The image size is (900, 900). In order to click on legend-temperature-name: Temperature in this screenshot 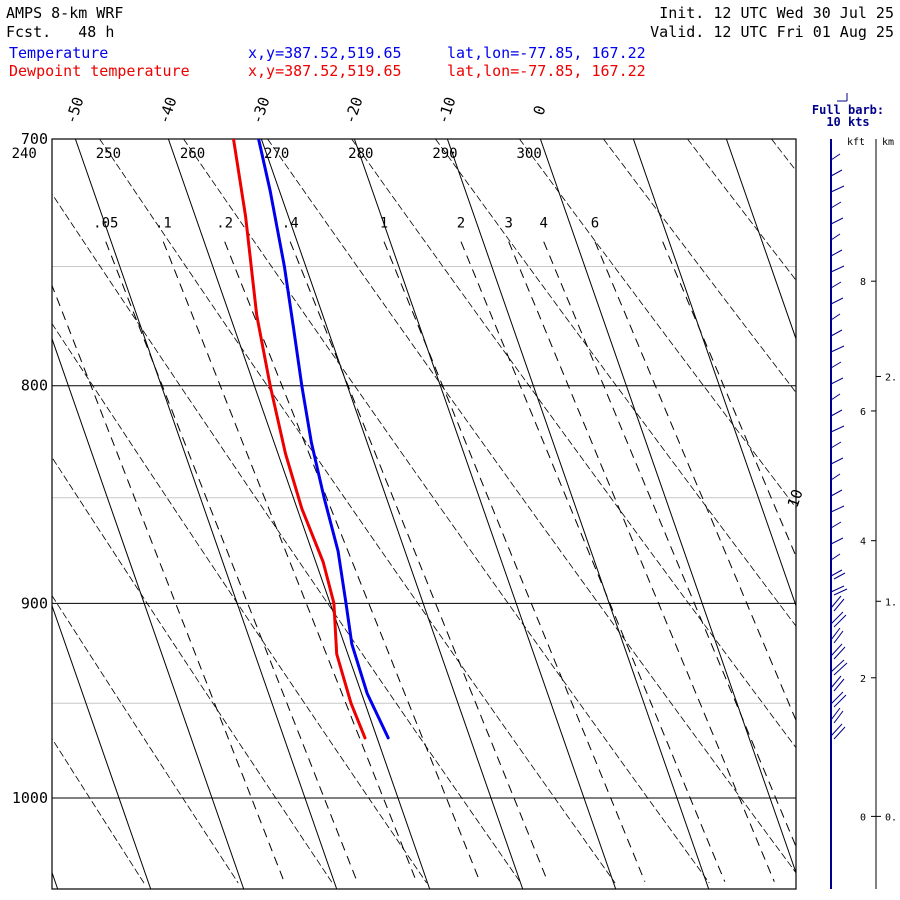, I will do `click(59, 53)`.